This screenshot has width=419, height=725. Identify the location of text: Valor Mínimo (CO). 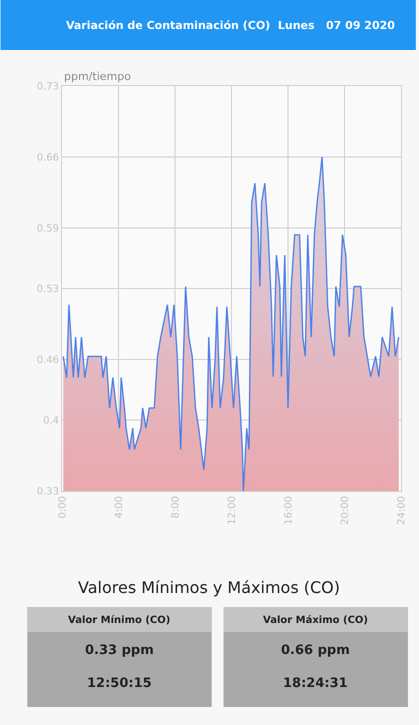
(119, 620).